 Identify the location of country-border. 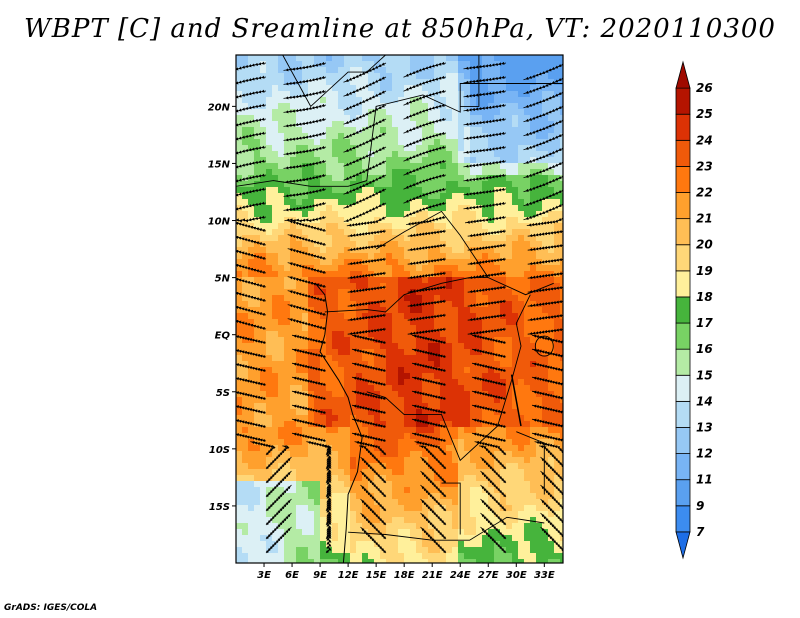
(470, 81).